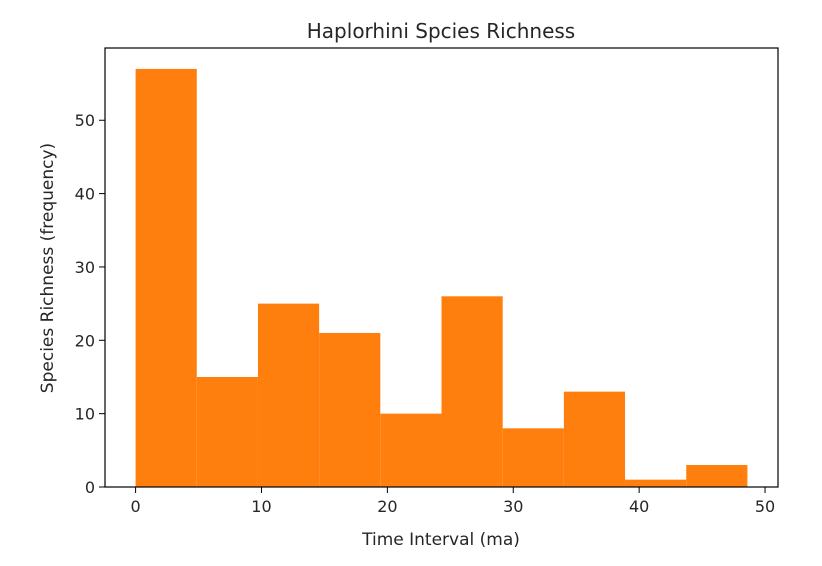  Describe the element at coordinates (85, 267) in the screenshot. I see `y-tick-label: 30` at that location.